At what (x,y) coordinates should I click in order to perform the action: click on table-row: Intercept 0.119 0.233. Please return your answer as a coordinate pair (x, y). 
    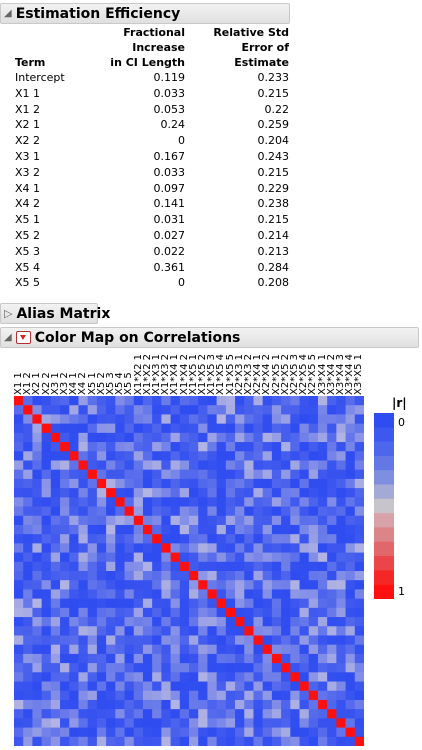
    Looking at the image, I should click on (152, 78).